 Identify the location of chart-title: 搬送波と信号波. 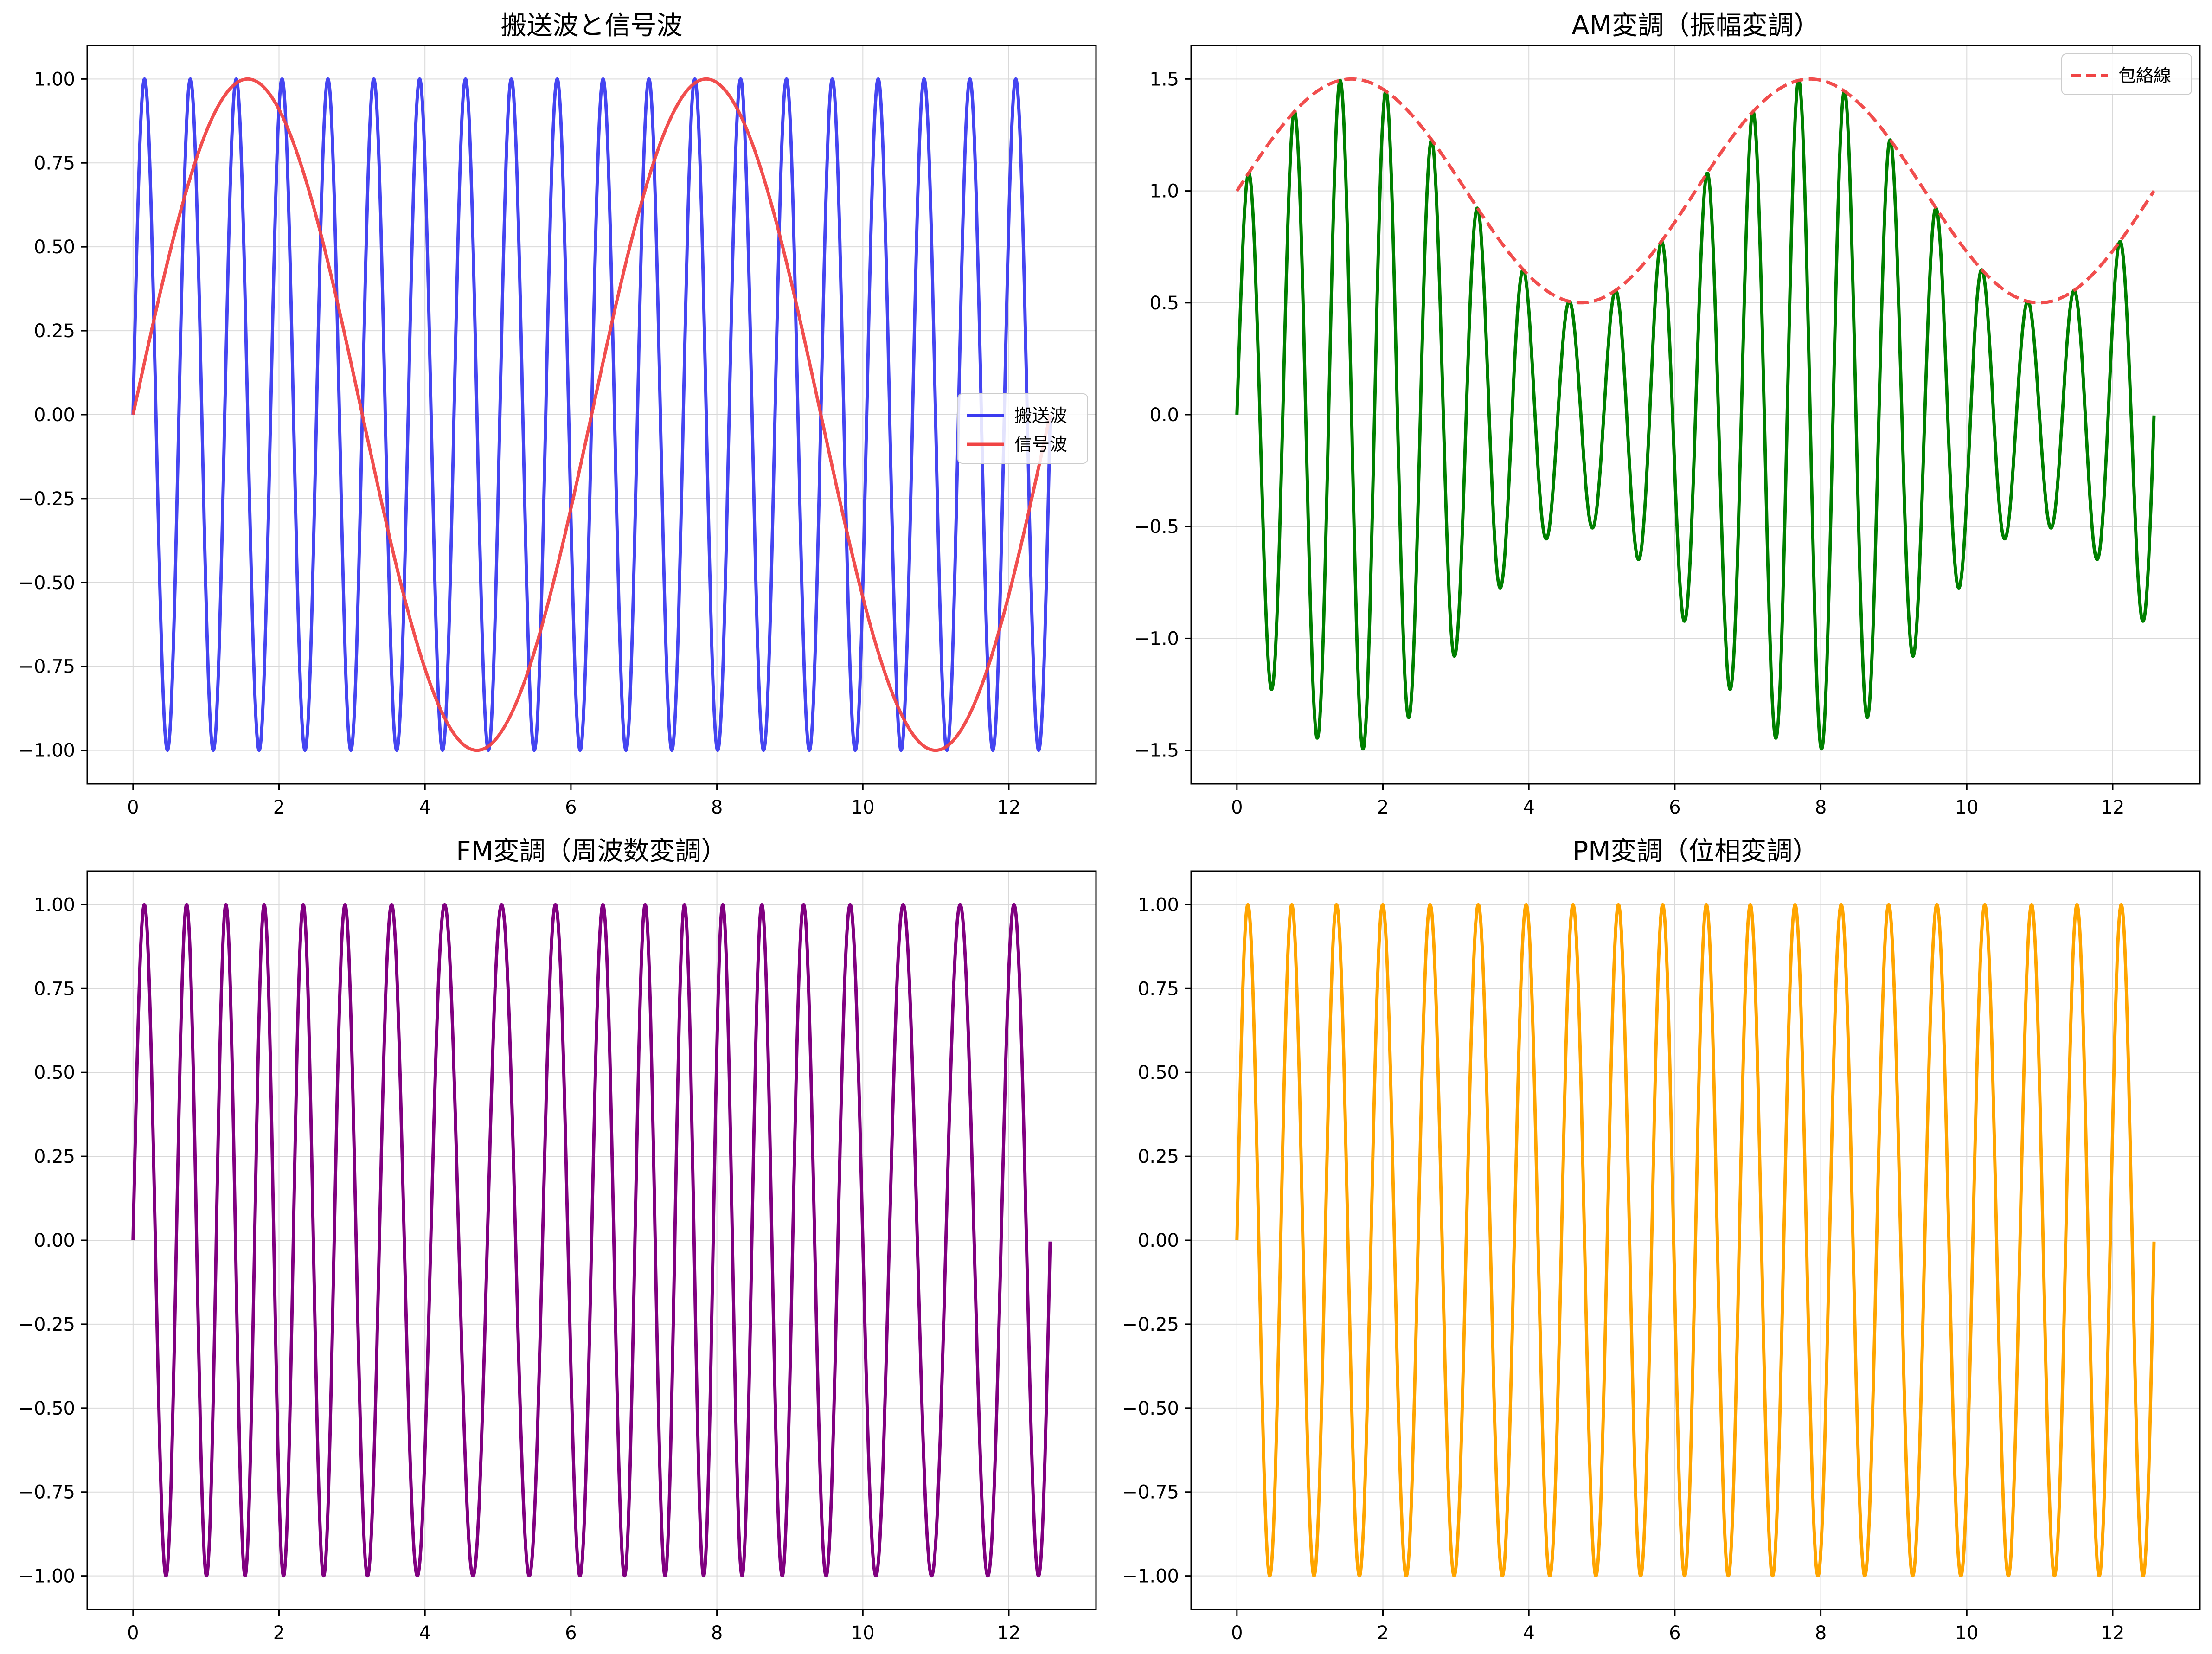
(592, 26).